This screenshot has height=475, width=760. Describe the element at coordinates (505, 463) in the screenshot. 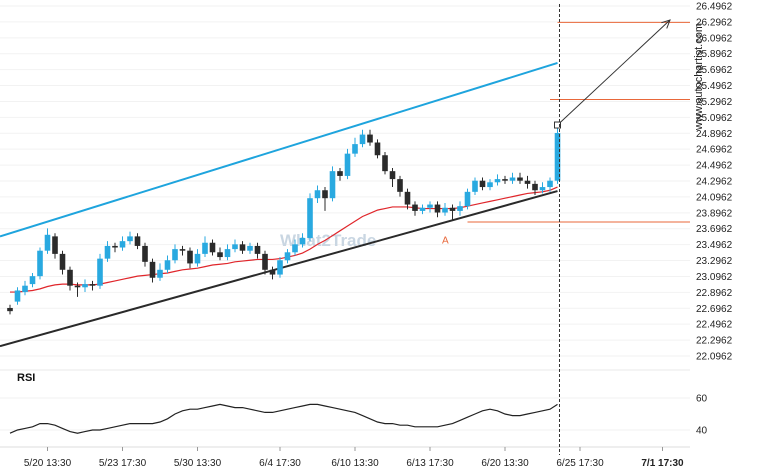

I see `time-tick-label: 6/20 13:30` at that location.